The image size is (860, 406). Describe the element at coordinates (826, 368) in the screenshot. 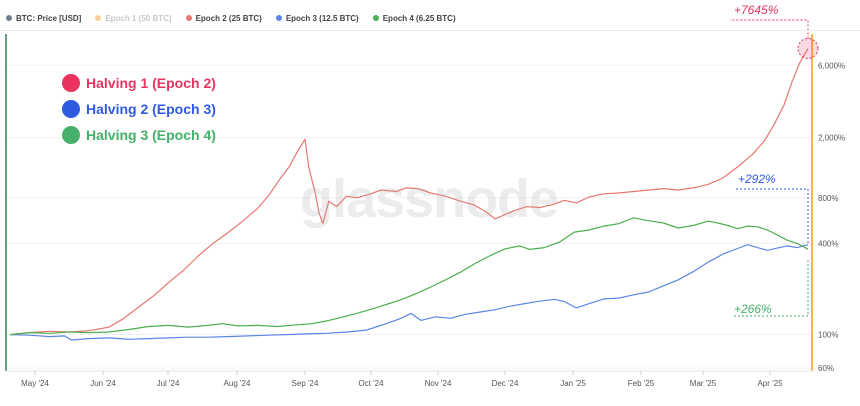

I see `y-tick-label: 60%` at that location.